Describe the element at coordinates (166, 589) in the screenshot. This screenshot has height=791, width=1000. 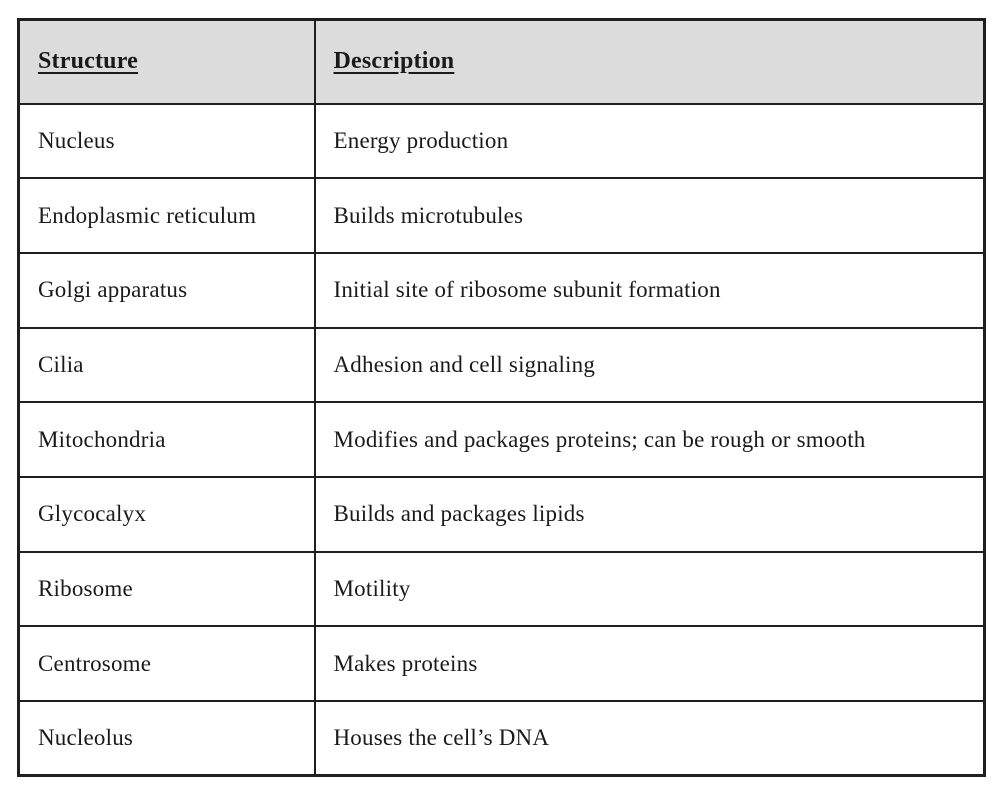
I see `structure-cell: Ribosome` at that location.